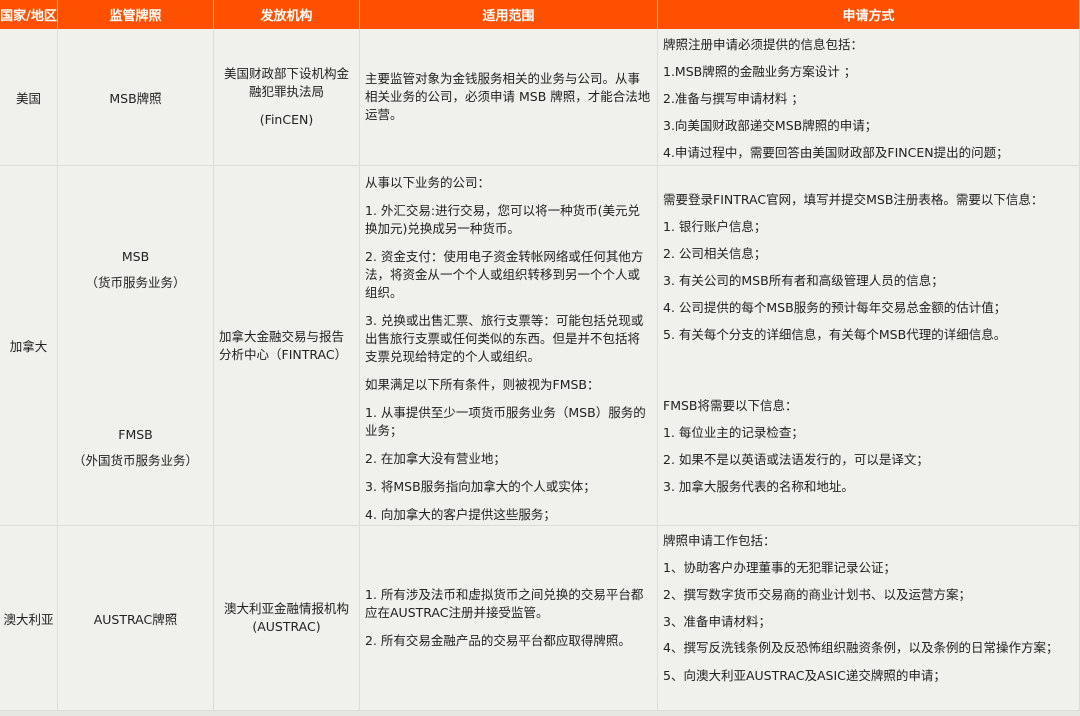 The width and height of the screenshot is (1080, 716). I want to click on application-line: 需要登录FINTRAC官网，填写并提交MSB注册表格。需要以下信息：, so click(853, 199).